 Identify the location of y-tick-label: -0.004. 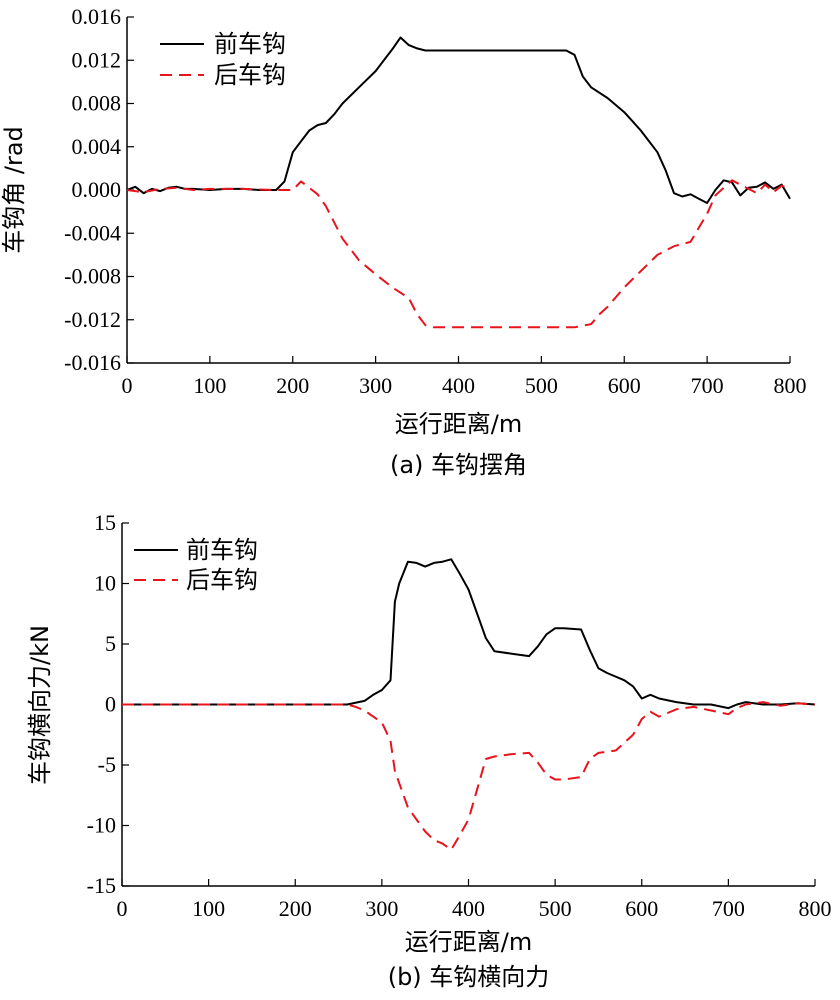
(92, 232).